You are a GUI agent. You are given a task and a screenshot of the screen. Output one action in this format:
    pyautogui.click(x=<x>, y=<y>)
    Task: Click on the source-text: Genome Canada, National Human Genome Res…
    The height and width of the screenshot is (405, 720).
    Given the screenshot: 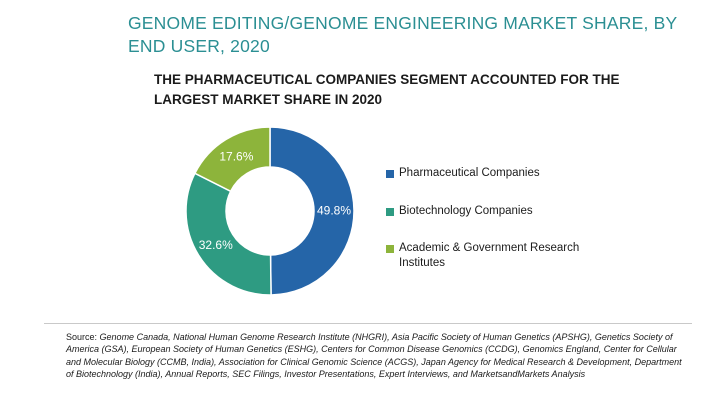 What is the action you would take?
    pyautogui.click(x=374, y=356)
    